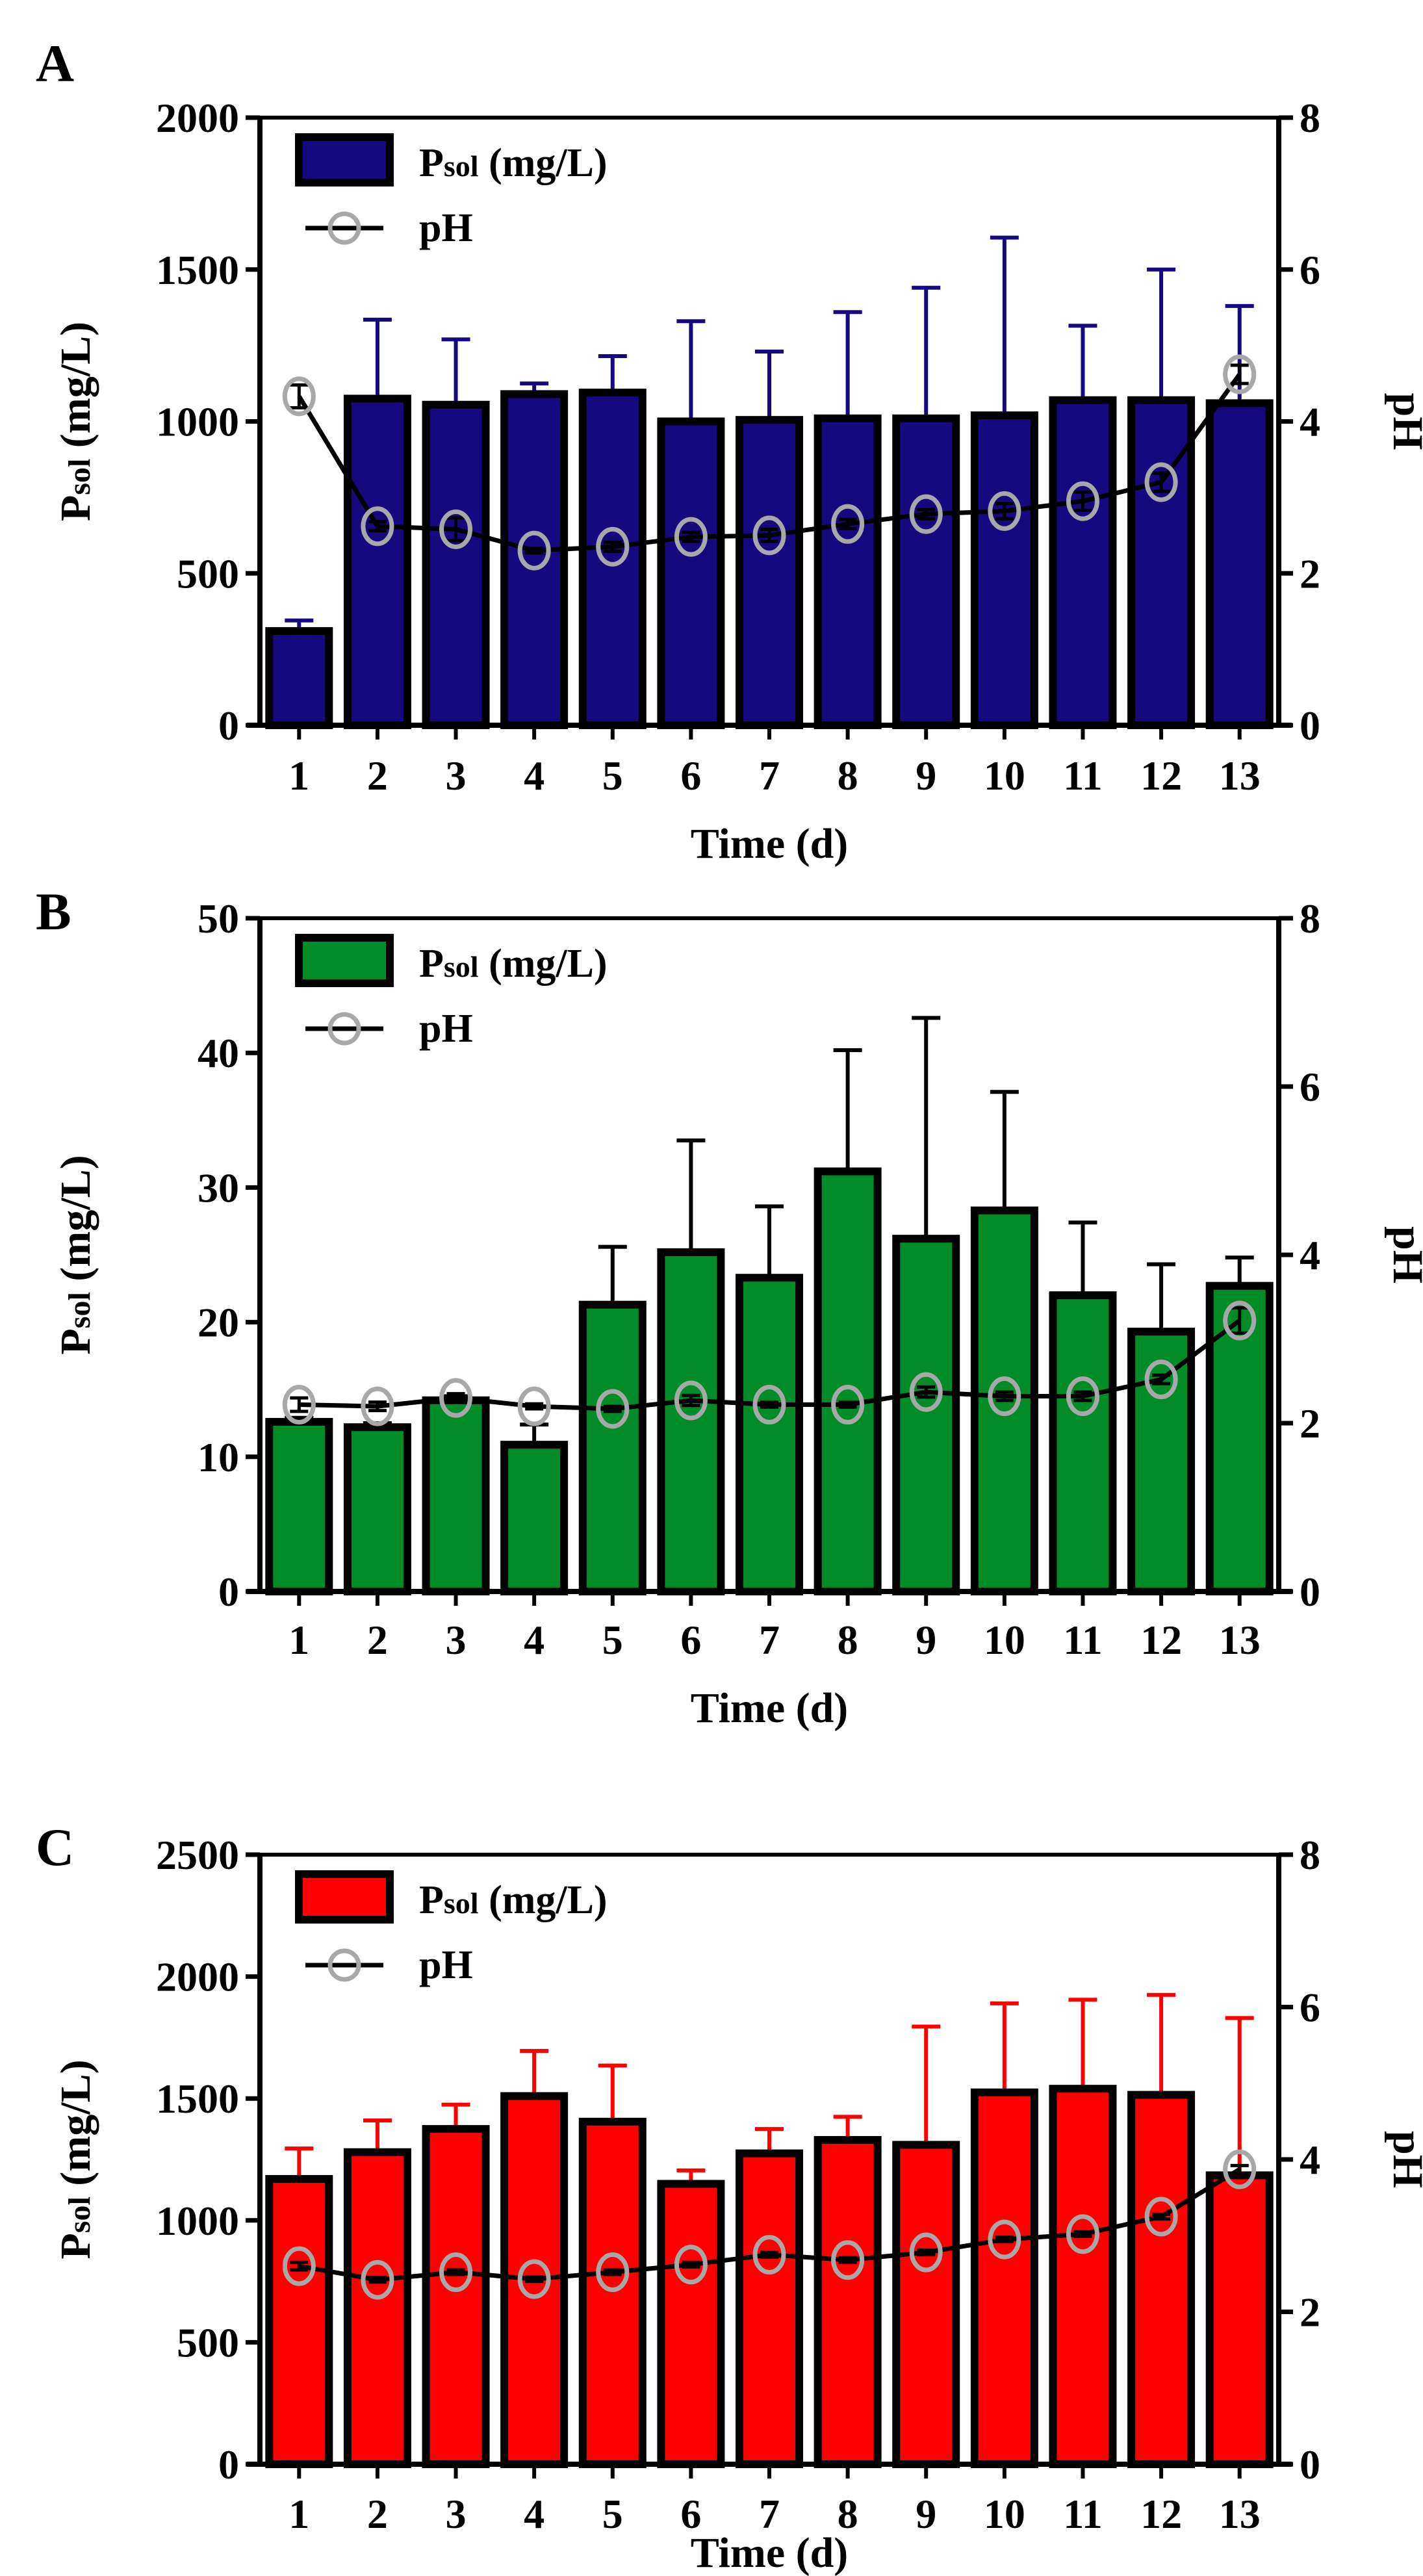 This screenshot has width=1423, height=2576. Describe the element at coordinates (1161, 1640) in the screenshot. I see `x-tick-label: 12` at that location.